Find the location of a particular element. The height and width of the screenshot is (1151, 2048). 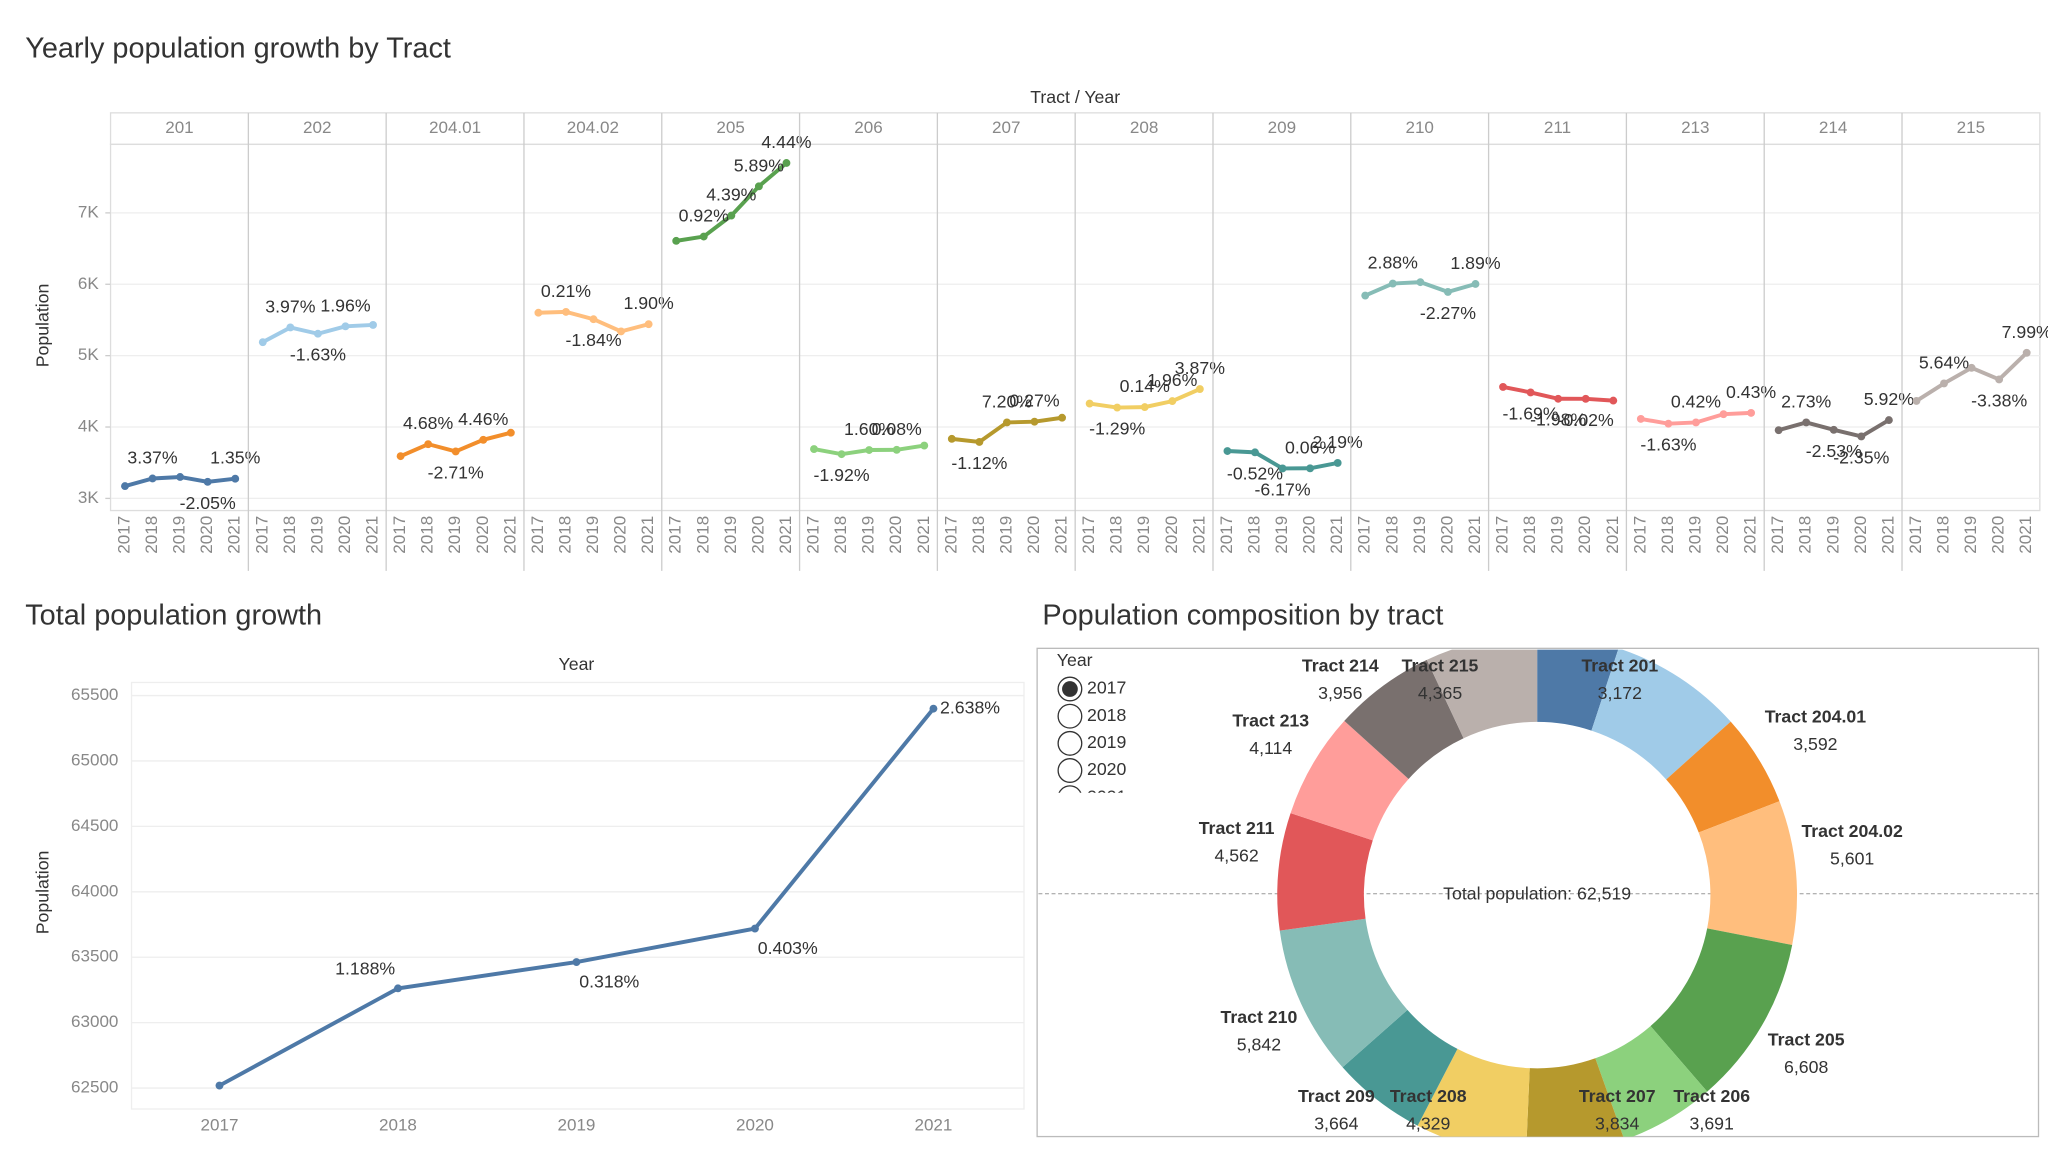

y-tick-label: 65000 is located at coordinates (94, 759).